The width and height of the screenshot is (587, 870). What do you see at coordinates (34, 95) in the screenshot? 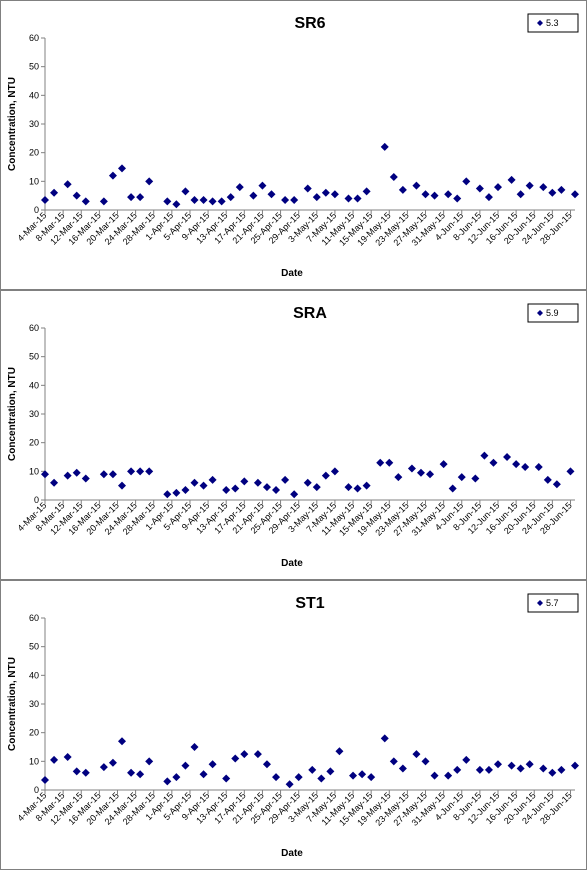
I see `y-tick-label: 40` at bounding box center [34, 95].